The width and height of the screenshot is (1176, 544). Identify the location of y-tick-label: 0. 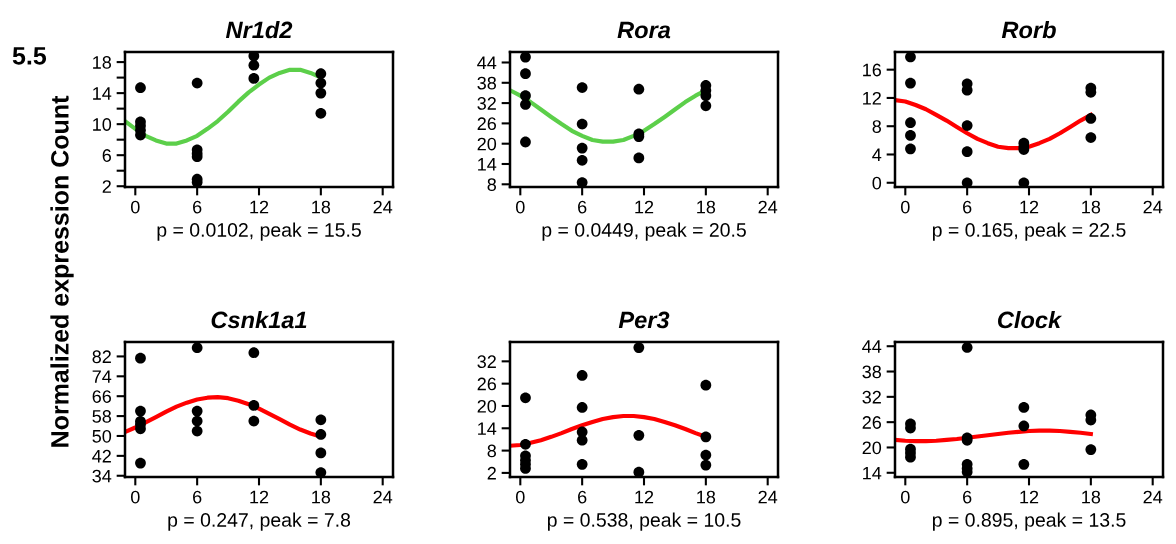
(877, 183).